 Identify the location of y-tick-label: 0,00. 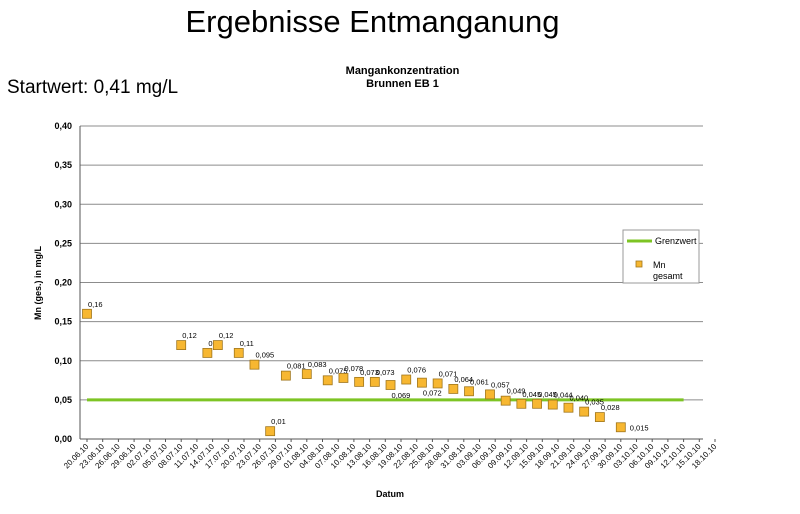
(63, 439).